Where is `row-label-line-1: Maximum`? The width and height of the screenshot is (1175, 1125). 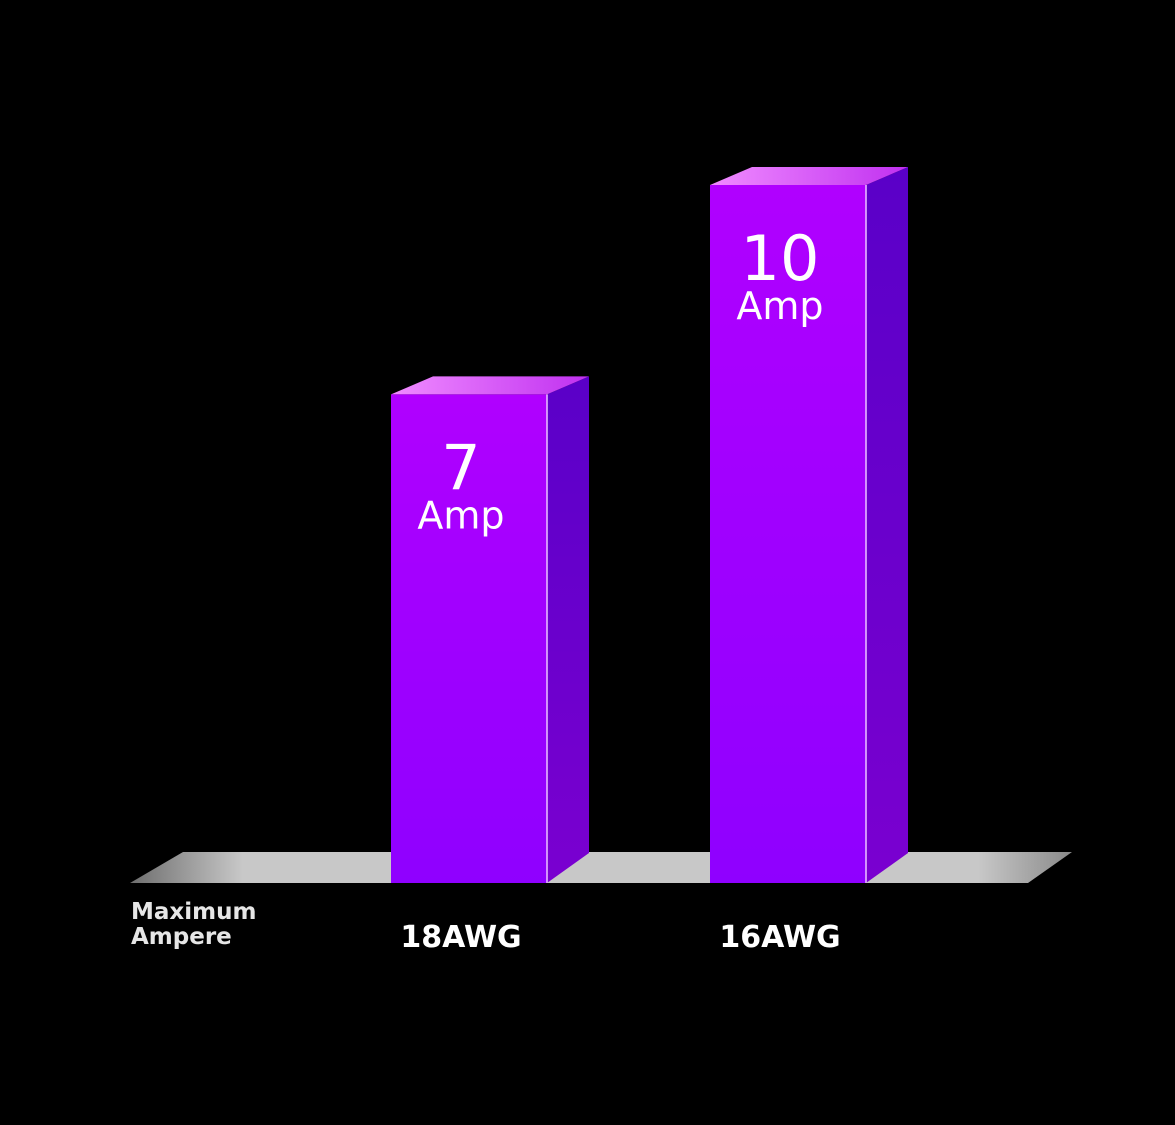
row-label-line-1: Maximum is located at coordinates (193, 912).